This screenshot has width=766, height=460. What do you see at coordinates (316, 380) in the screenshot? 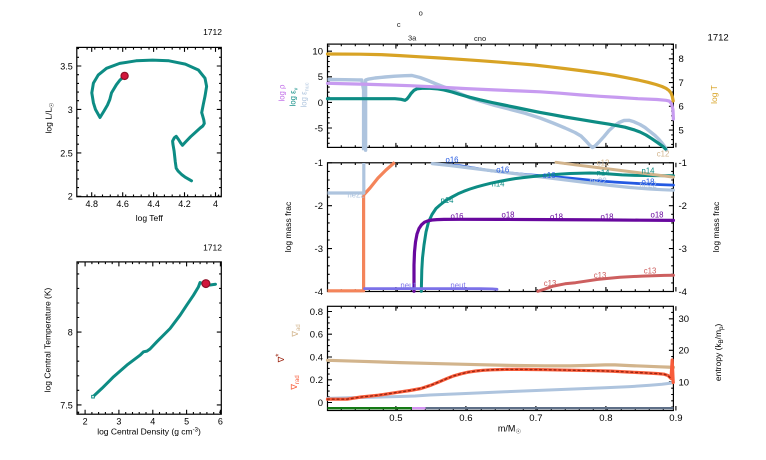
I see `svg-text: 0.2` at bounding box center [316, 380].